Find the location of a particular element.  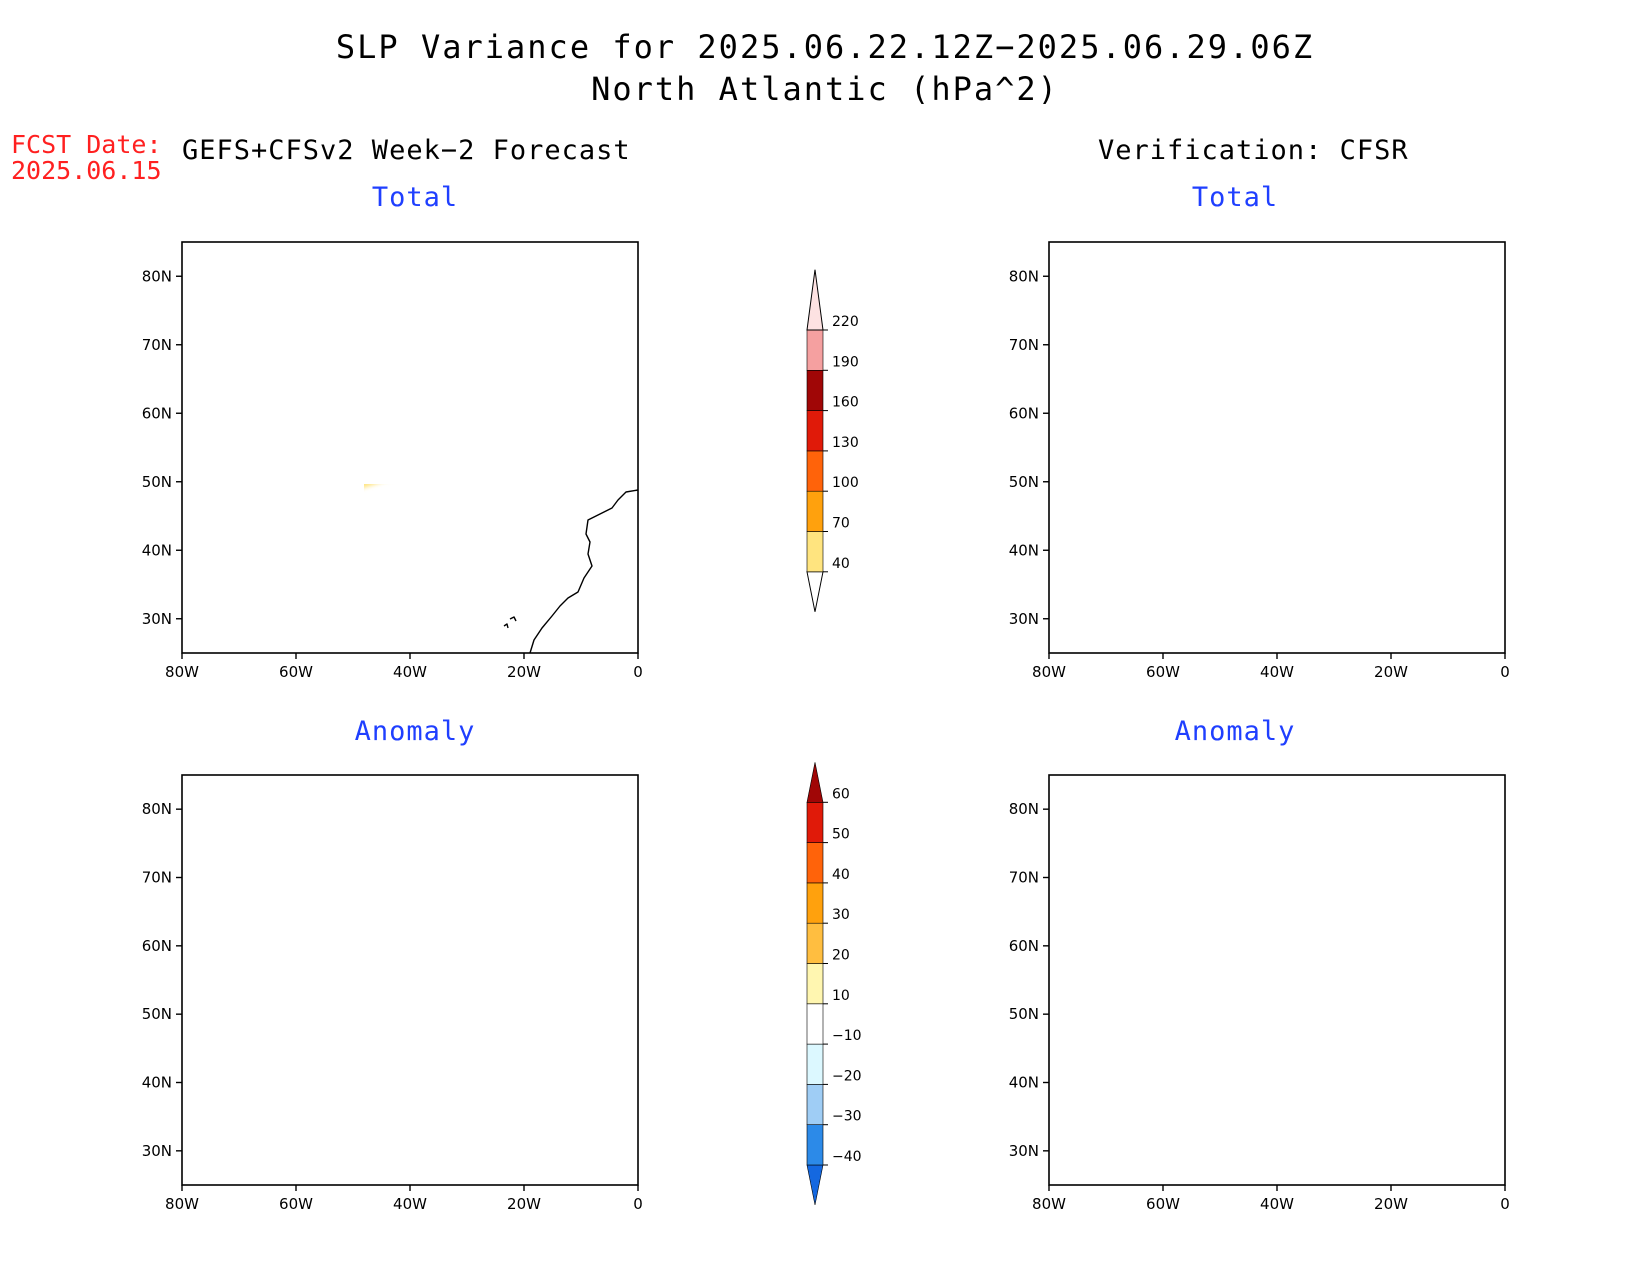

forecast-anomaly-lat-label: 40N is located at coordinates (157, 1083).